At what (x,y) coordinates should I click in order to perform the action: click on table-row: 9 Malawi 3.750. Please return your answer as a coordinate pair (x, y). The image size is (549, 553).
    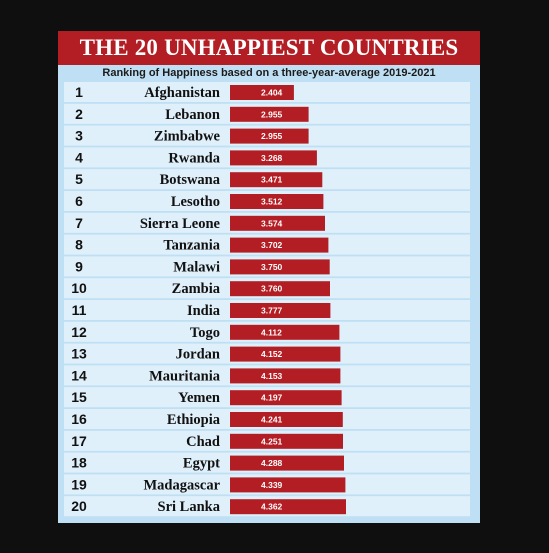
    Looking at the image, I should click on (267, 266).